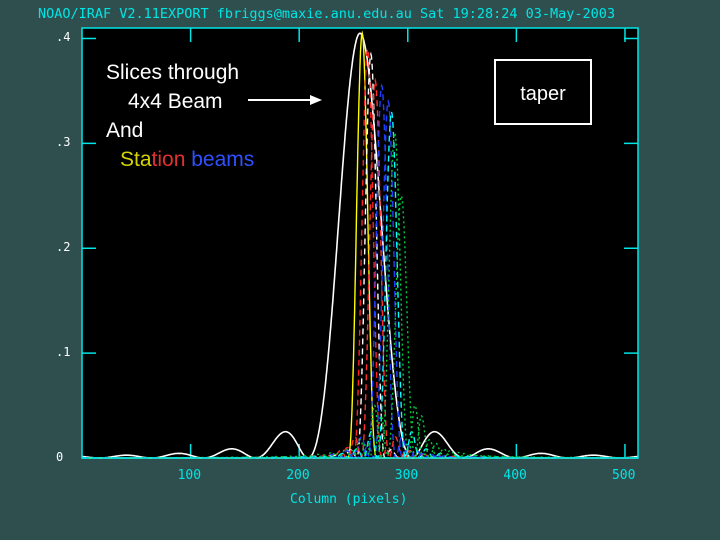 The image size is (720, 540). What do you see at coordinates (223, 159) in the screenshot?
I see `annotation-part-3: beams` at bounding box center [223, 159].